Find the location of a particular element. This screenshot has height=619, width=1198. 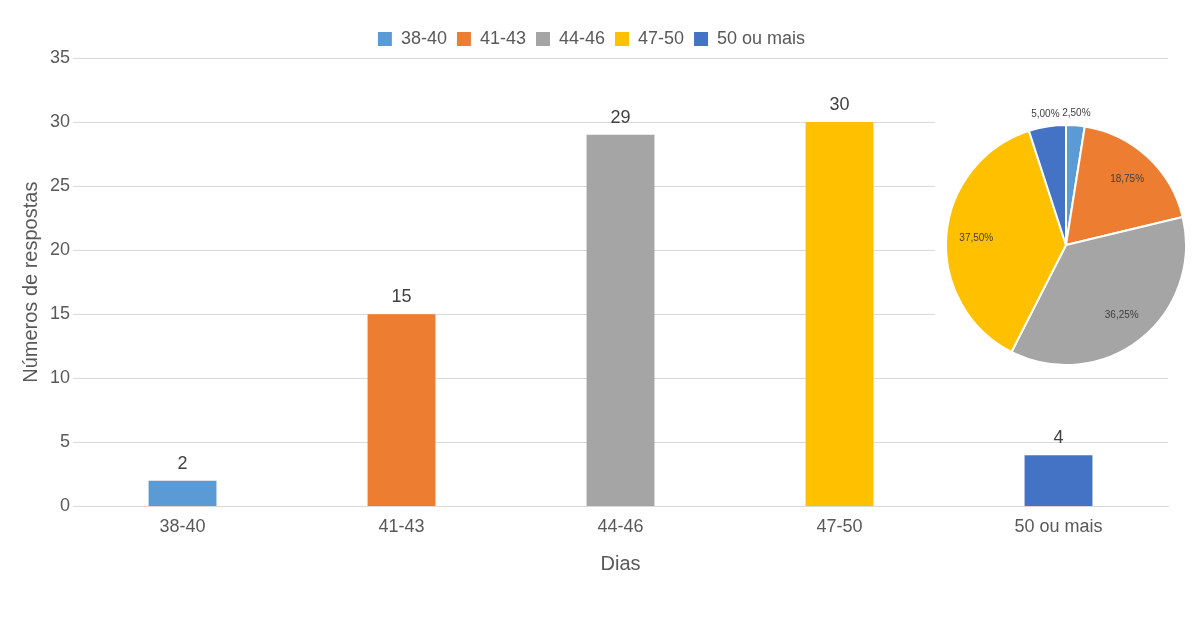

y-tick-label: 35 is located at coordinates (60, 56).